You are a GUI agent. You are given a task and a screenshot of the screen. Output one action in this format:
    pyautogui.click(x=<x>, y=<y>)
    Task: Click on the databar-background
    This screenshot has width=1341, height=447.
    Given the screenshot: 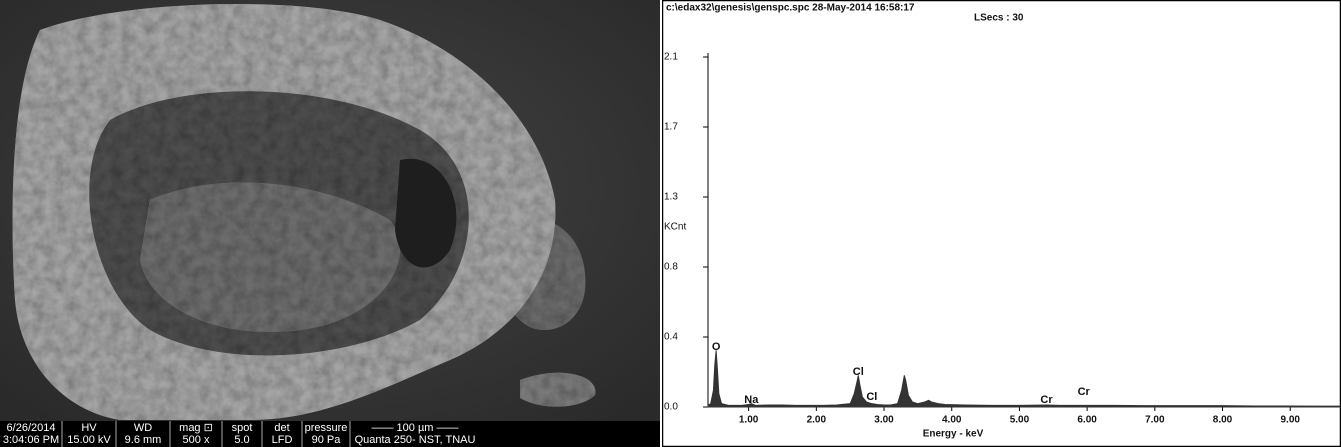 What is the action you would take?
    pyautogui.click(x=330, y=434)
    